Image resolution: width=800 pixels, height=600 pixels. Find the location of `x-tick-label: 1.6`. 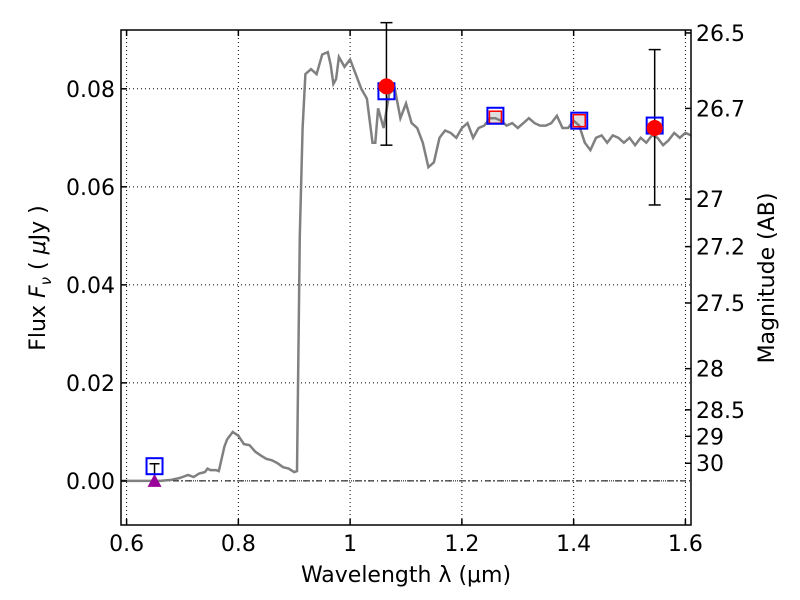

x-tick-label: 1.6 is located at coordinates (685, 544).